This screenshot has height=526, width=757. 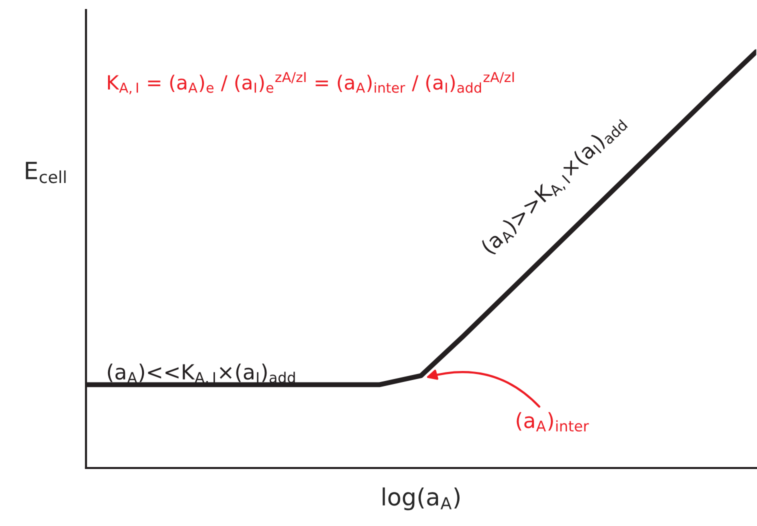 I want to click on y-axis-title: E$_{cell}$, so click(x=46, y=173).